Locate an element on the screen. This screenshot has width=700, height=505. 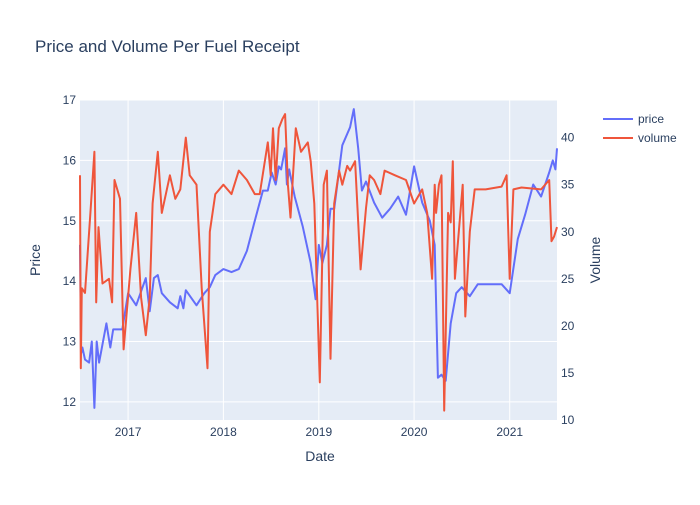
y2-tick-label: 35 is located at coordinates (568, 185).